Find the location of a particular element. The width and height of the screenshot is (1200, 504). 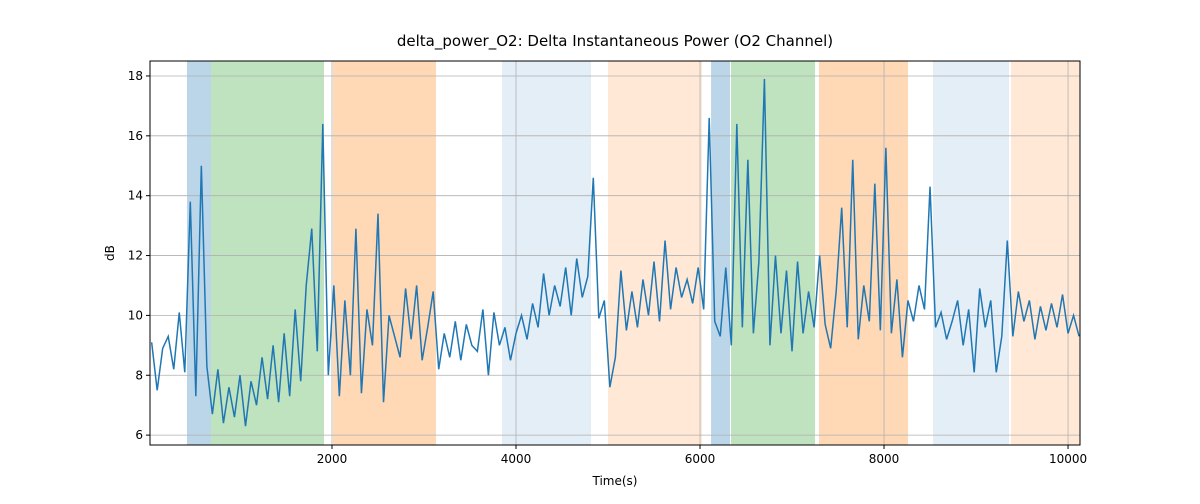

y-tick-label: 18 is located at coordinates (135, 76).